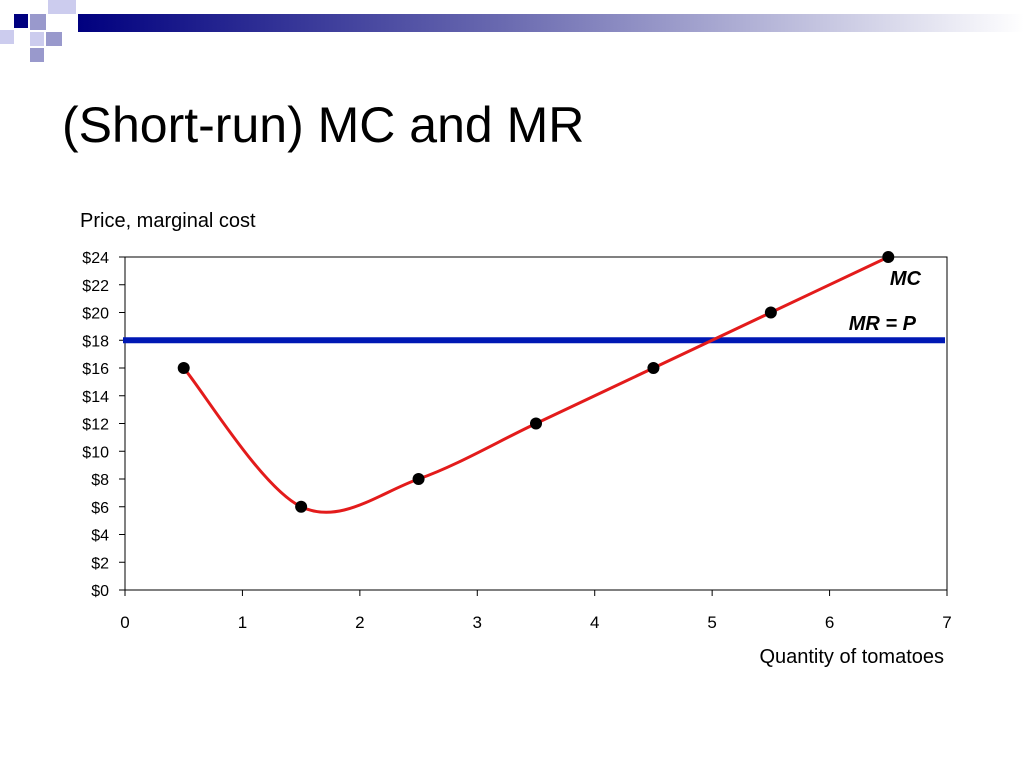 This screenshot has height=768, width=1024. I want to click on x-tick-label: 0, so click(124, 622).